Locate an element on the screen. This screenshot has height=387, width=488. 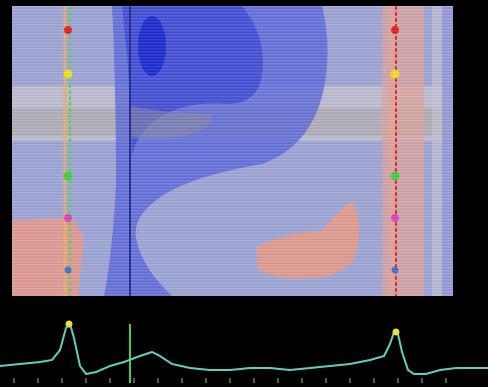
right-marker-yellow is located at coordinates (395, 74).